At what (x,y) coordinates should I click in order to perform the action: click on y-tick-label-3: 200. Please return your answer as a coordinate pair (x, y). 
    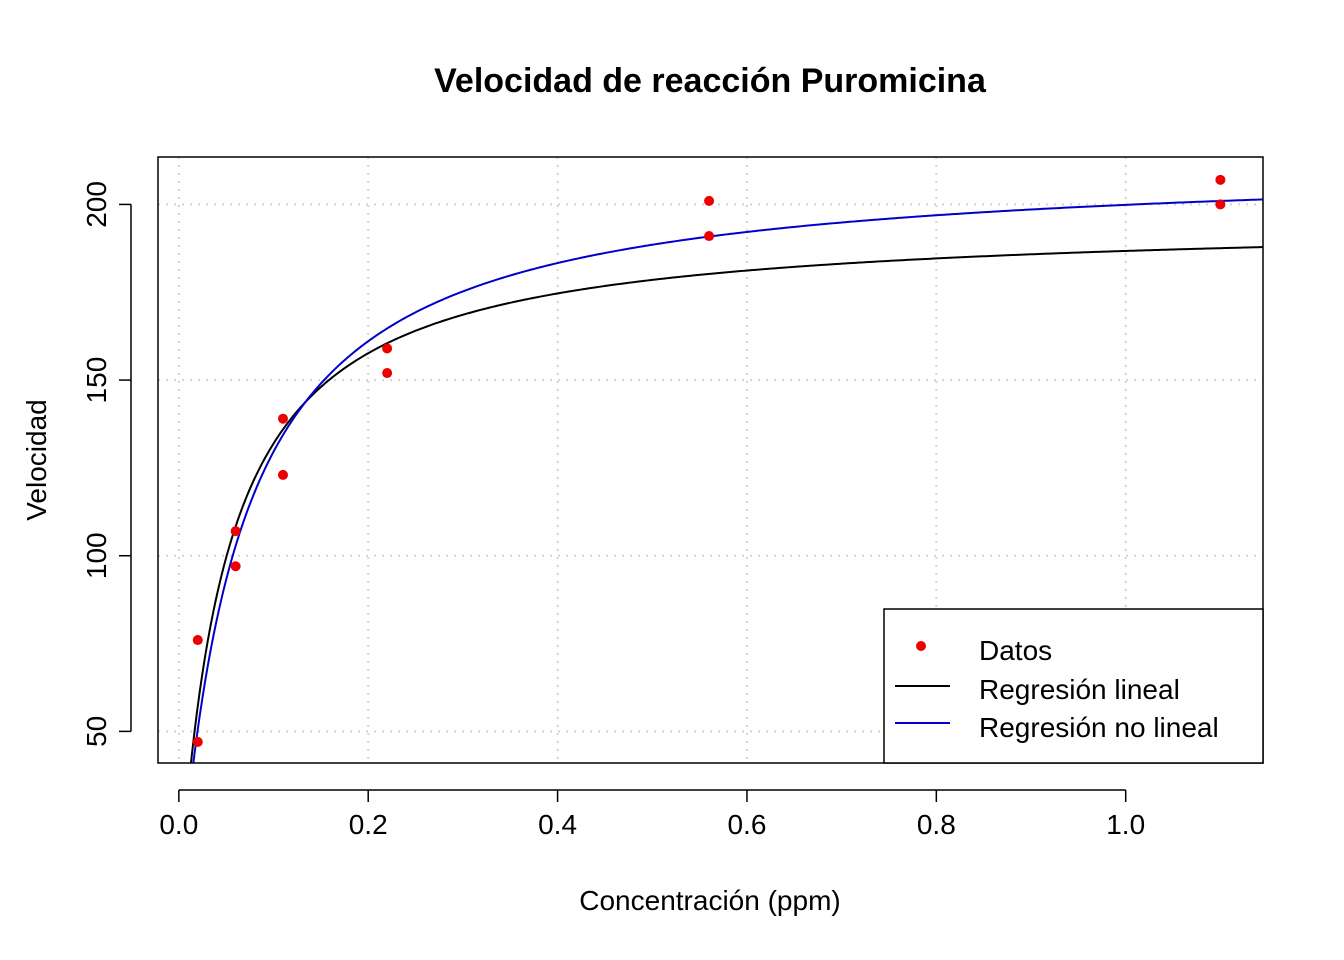
    Looking at the image, I should click on (96, 204).